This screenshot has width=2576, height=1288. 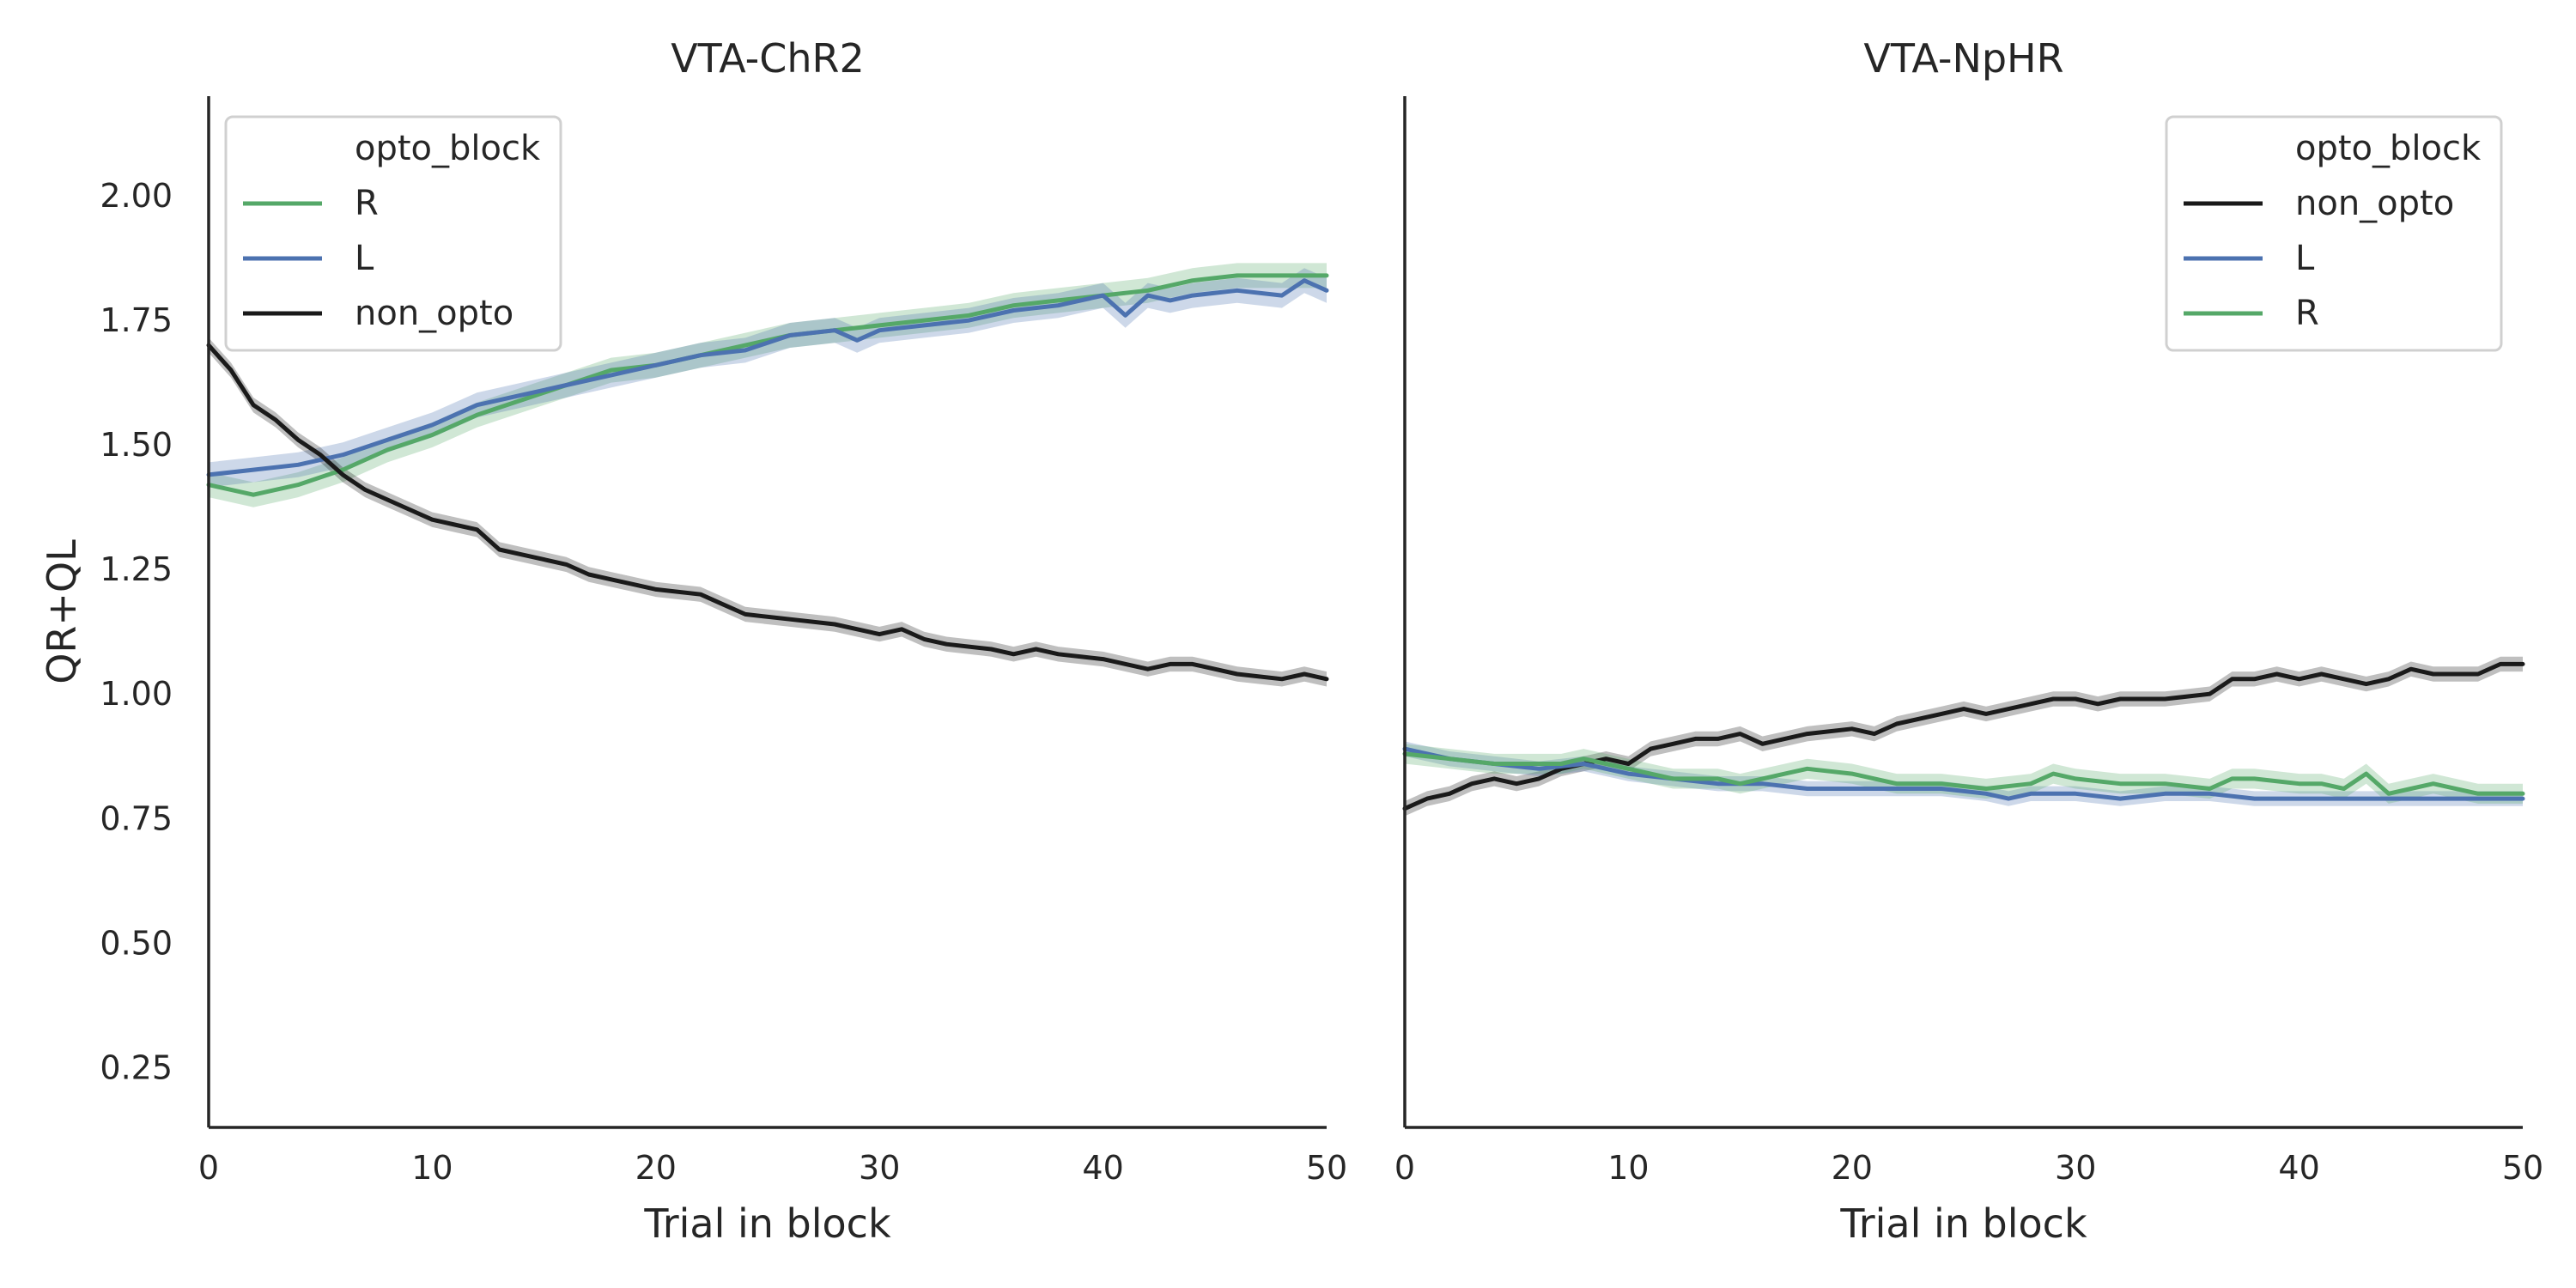 I want to click on y-tick-label: 0.25, so click(x=137, y=1067).